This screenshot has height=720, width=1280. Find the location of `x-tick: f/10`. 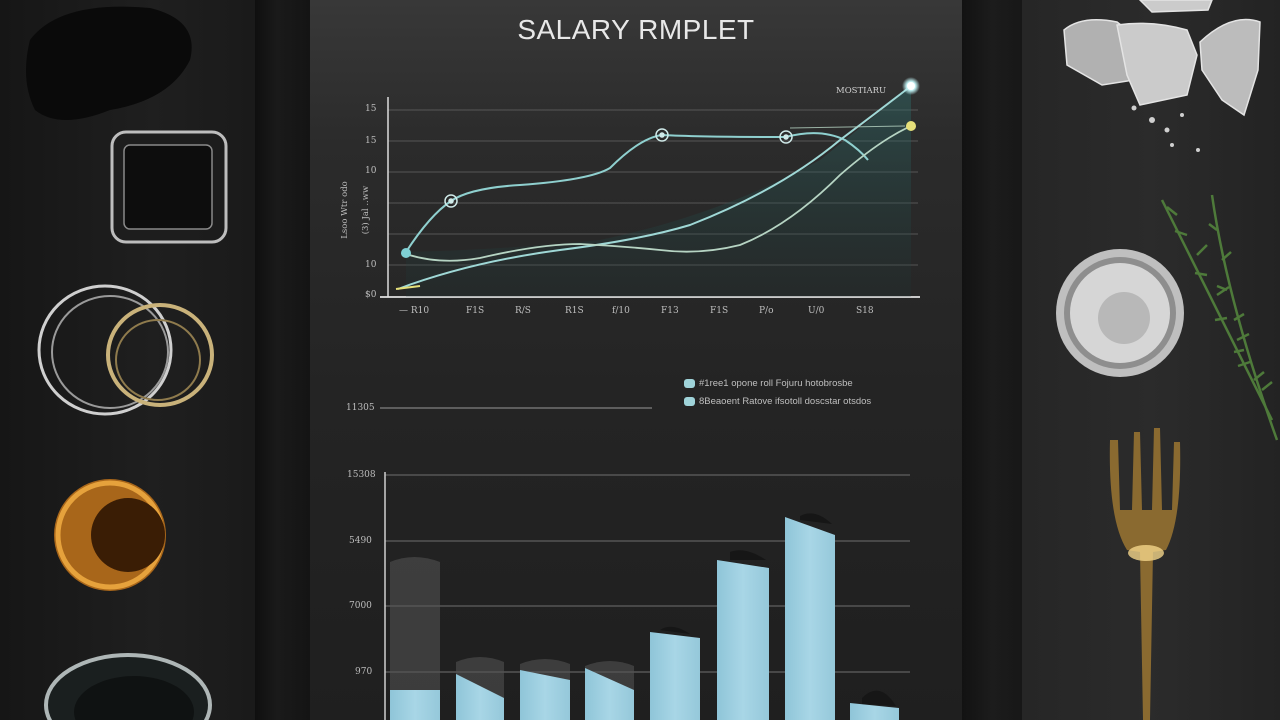

x-tick: f/10 is located at coordinates (621, 311).